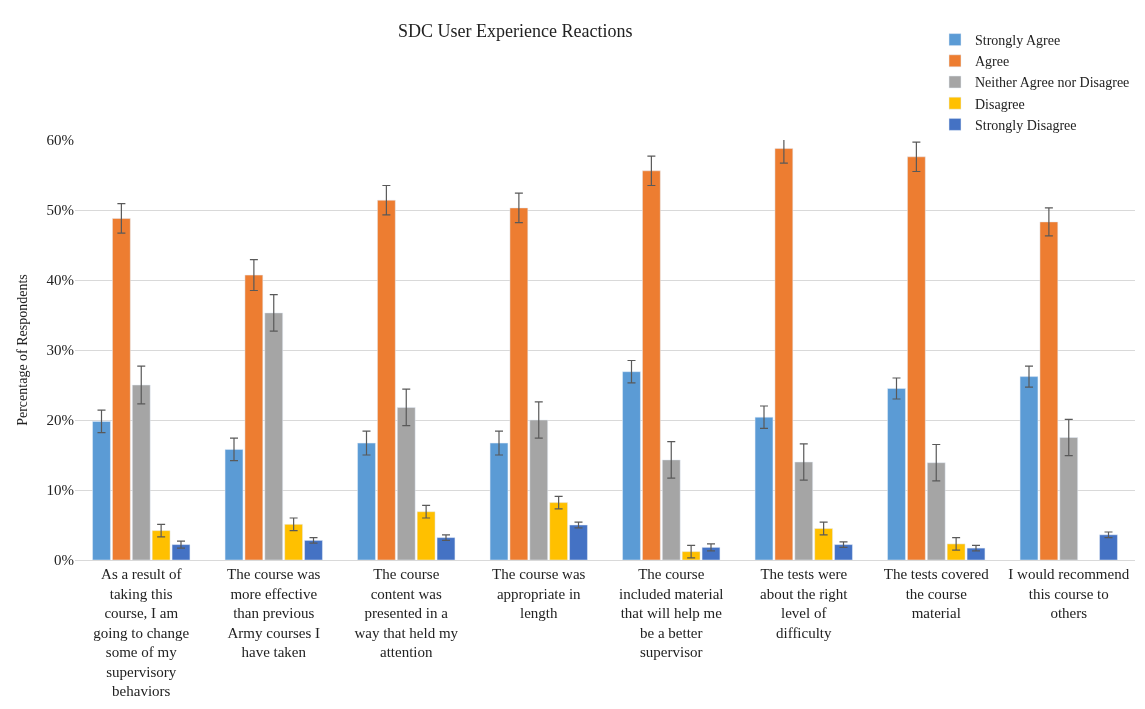  Describe the element at coordinates (671, 613) in the screenshot. I see `x-tick-label: The course included material that will help me be a better supervisor` at that location.